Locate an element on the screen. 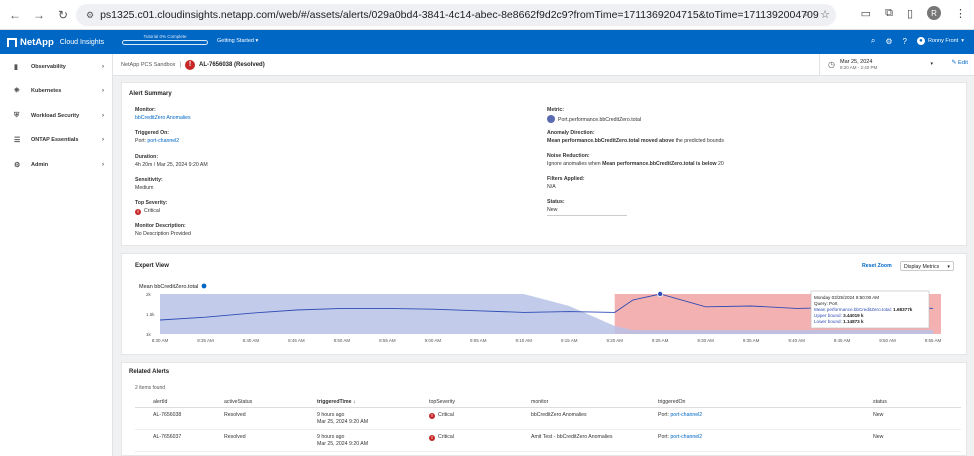 The image size is (974, 456). column-header: activeStatus is located at coordinates (238, 402).